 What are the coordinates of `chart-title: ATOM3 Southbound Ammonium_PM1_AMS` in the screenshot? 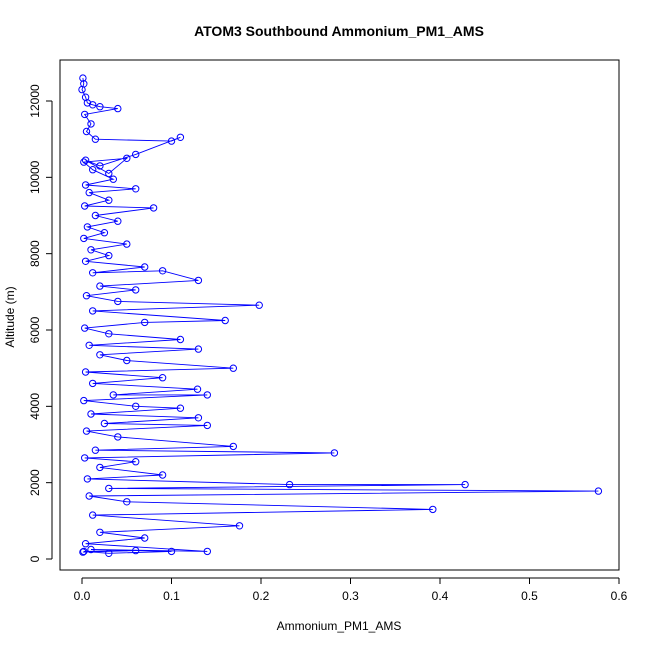 It's located at (339, 31).